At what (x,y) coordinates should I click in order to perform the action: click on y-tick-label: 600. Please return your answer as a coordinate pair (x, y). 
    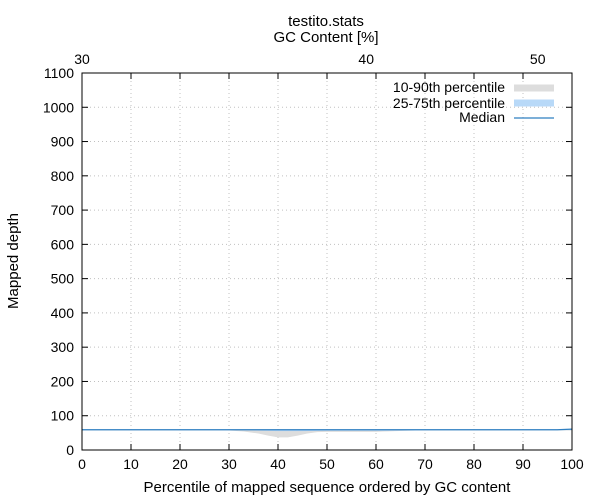
    Looking at the image, I should click on (63, 244).